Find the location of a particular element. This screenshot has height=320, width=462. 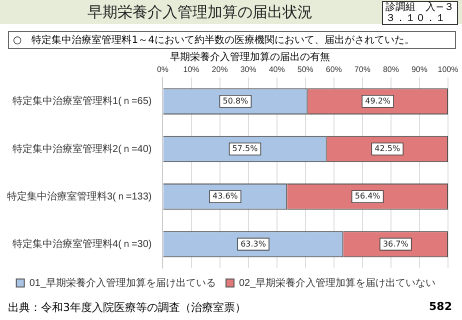

x-tick-label: 10% is located at coordinates (191, 69).